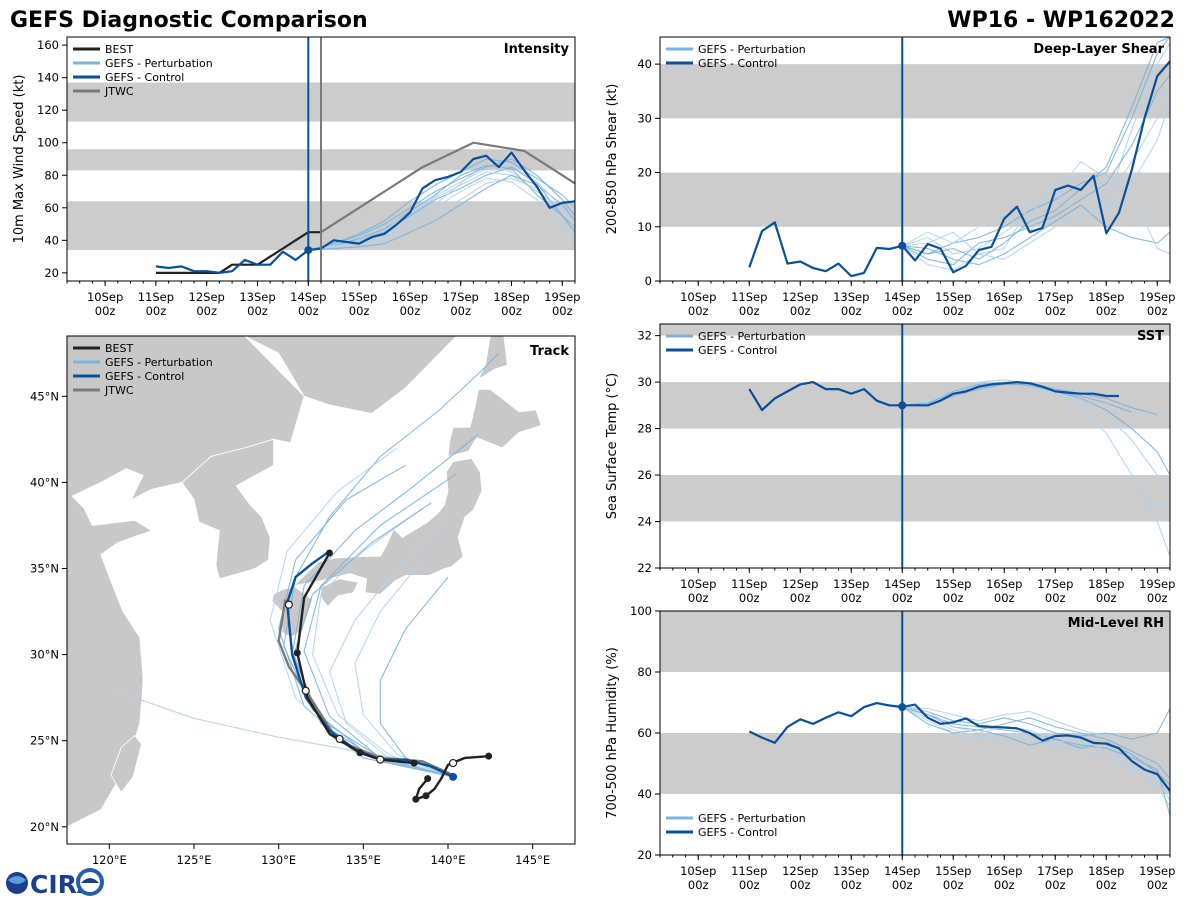 Image resolution: width=1200 pixels, height=900 pixels. Describe the element at coordinates (1106, 871) in the screenshot. I see `rh-xtick-date-label: 18Sep` at that location.